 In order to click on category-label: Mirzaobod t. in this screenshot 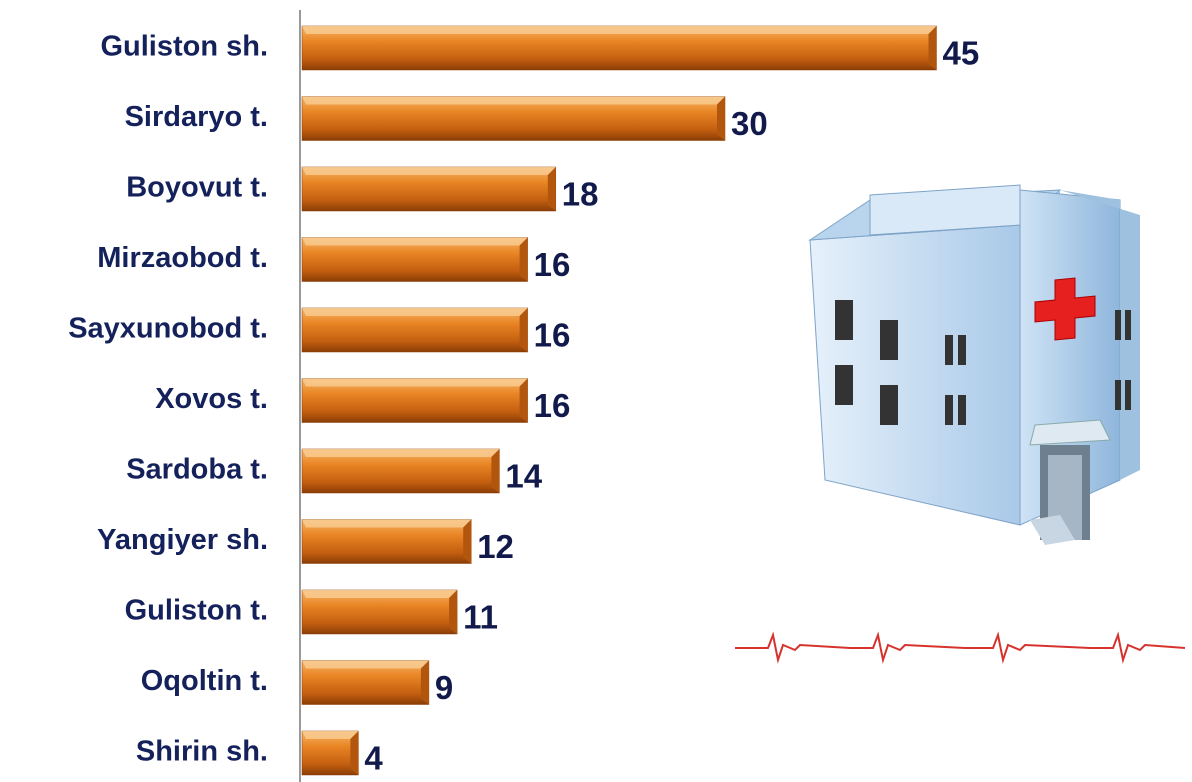, I will do `click(182, 258)`.